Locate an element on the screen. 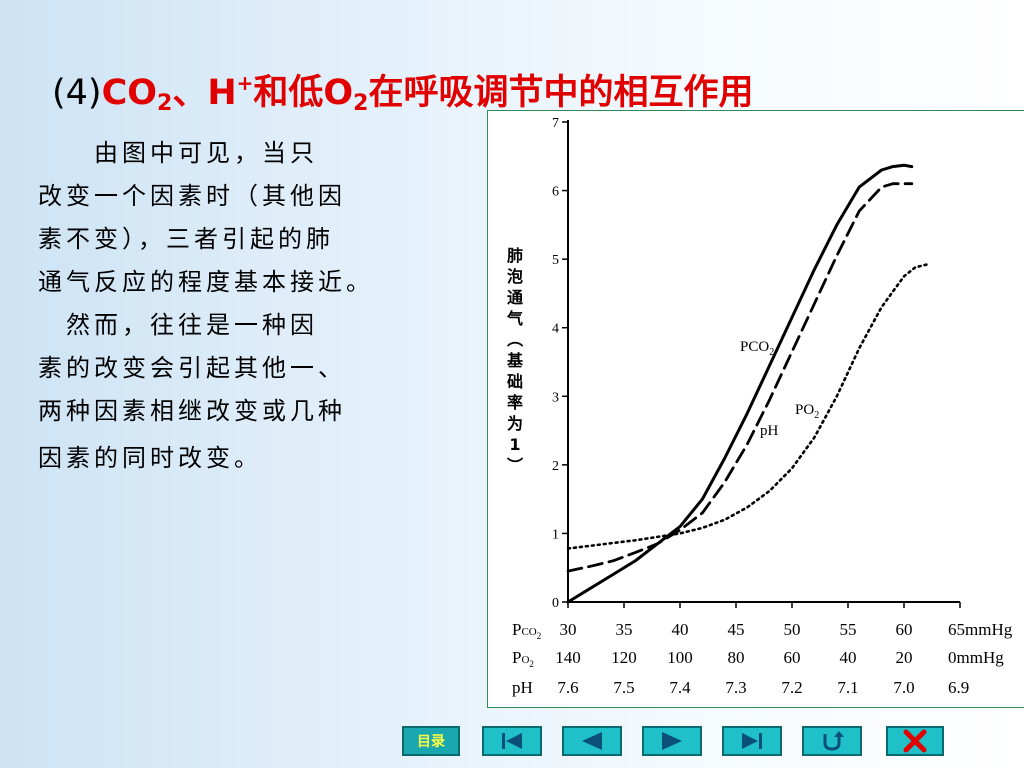  series-label-po2: PO2 is located at coordinates (807, 411).